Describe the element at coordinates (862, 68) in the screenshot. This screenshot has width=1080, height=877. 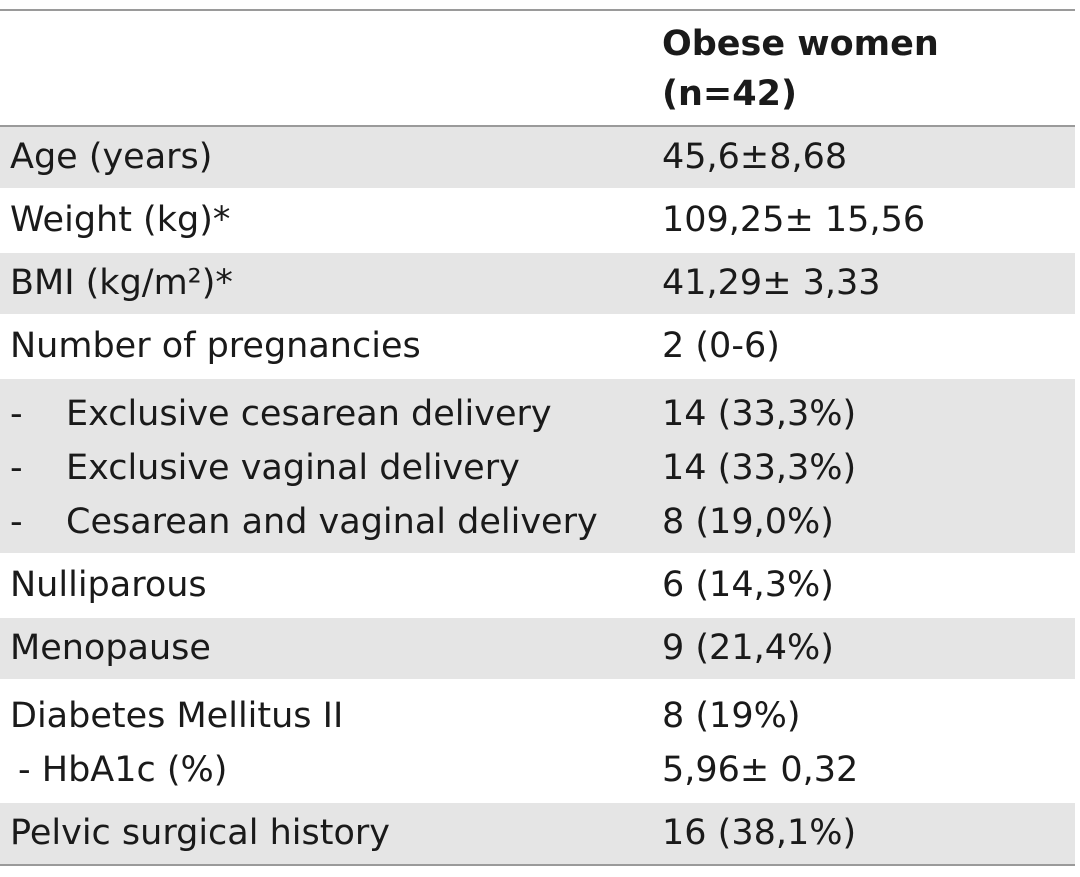
I see `header-value-cell: Obese women (n=42)` at that location.